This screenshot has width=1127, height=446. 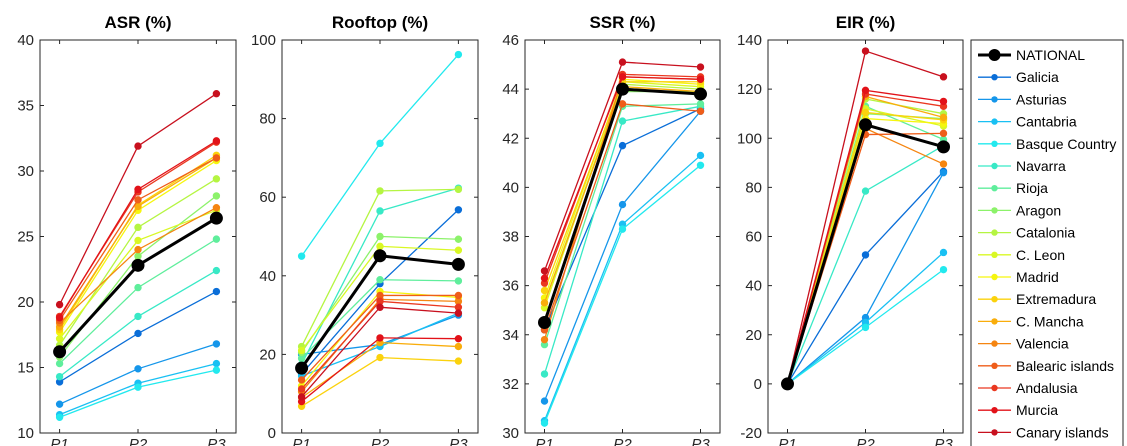 I want to click on legend-label: NATIONAL, so click(x=1050, y=55).